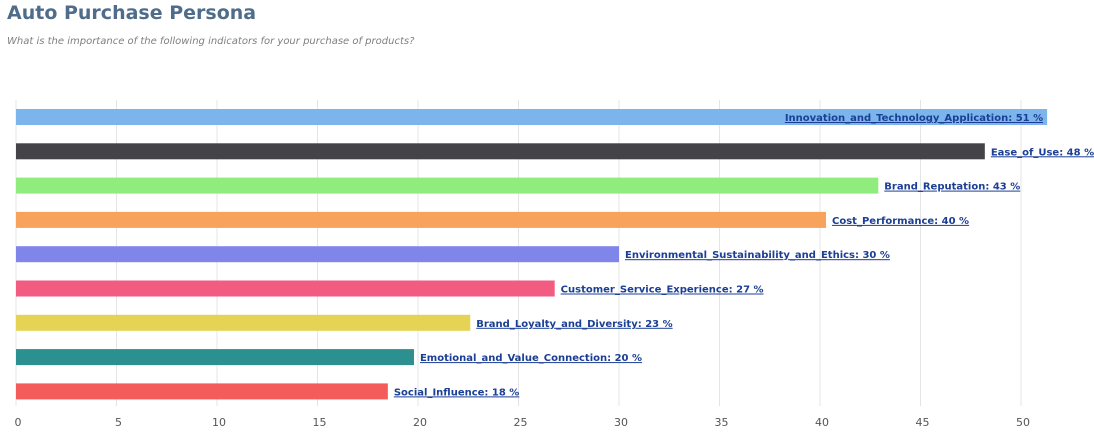 This screenshot has width=1094, height=437. Describe the element at coordinates (1023, 422) in the screenshot. I see `x-tick-label-50: 50` at that location.